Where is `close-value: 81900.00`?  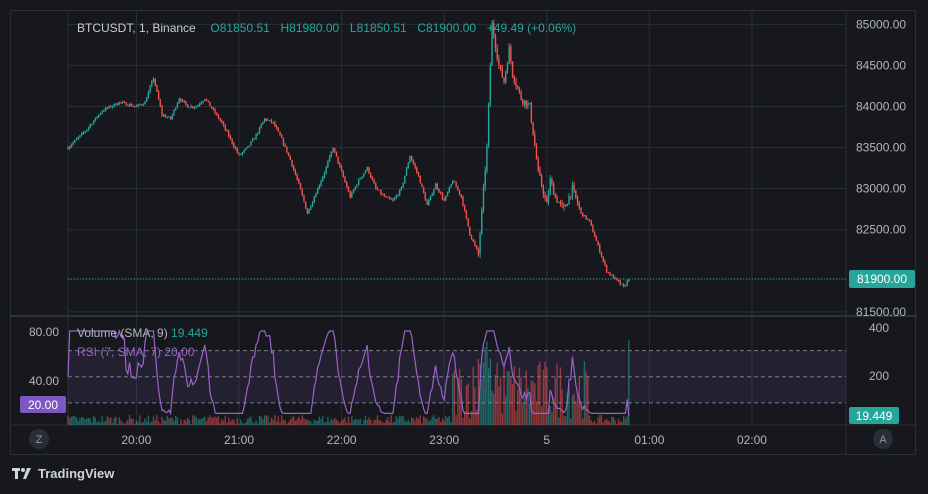
close-value: 81900.00 is located at coordinates (451, 28).